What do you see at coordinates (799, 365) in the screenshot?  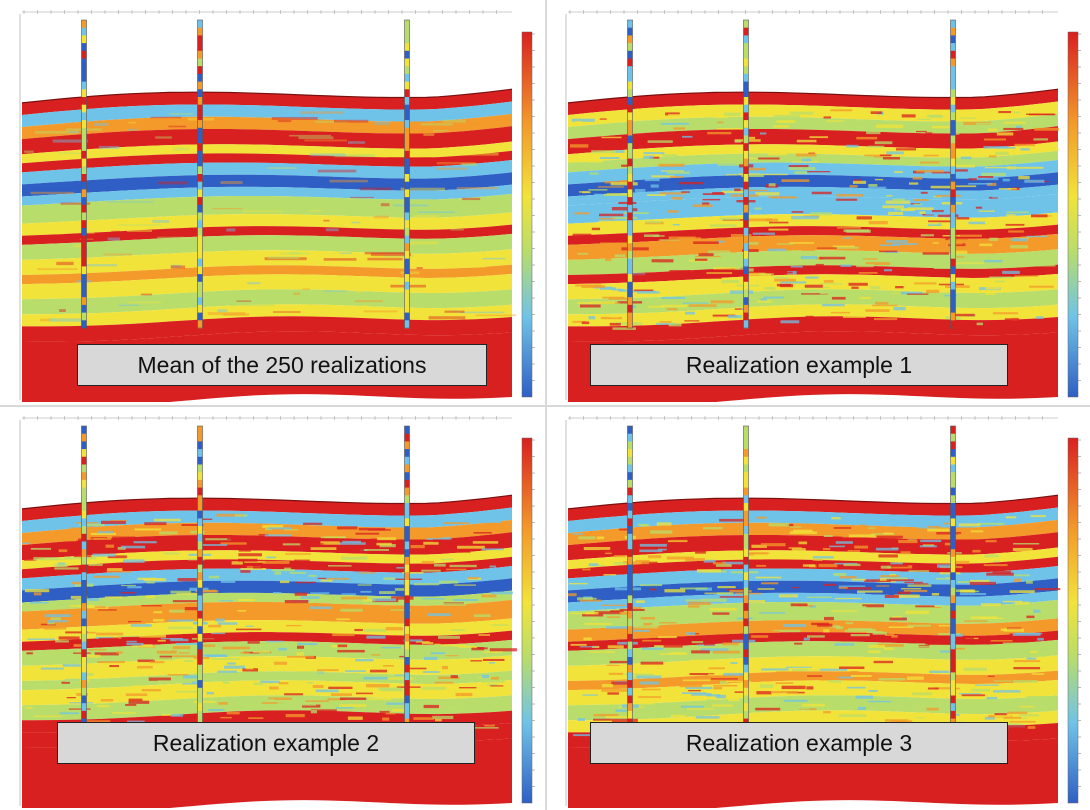 I see `caption-realization-1: Realization example 1` at bounding box center [799, 365].